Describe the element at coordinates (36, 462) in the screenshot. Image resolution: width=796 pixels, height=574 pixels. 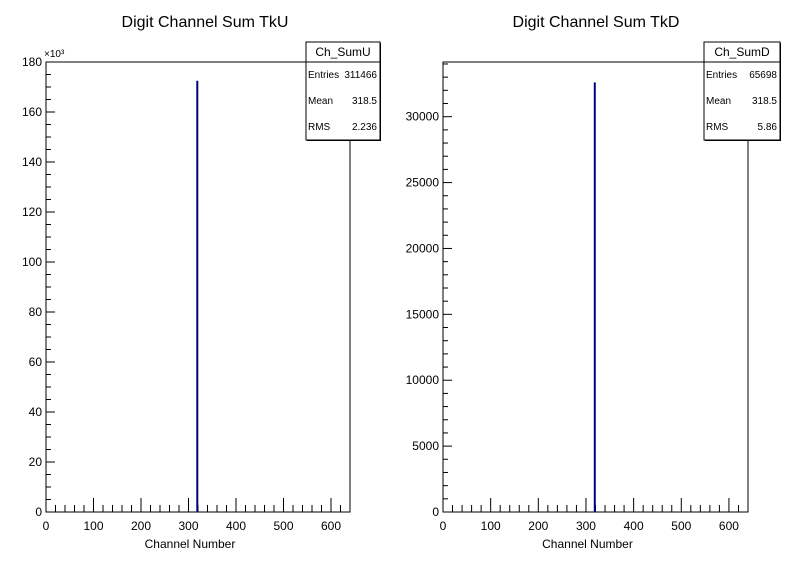
I see `y-tick-label: 20` at that location.